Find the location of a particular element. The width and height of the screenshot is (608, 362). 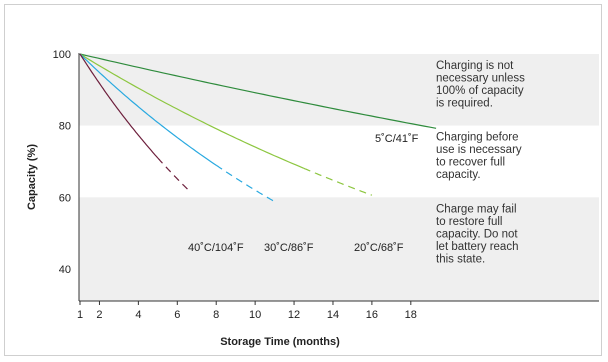

series-label-1: 5˚C/41˚F is located at coordinates (397, 139).